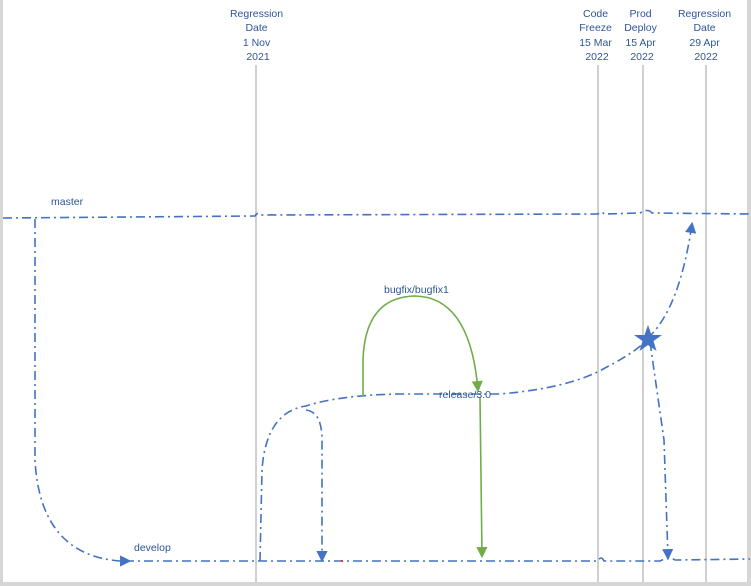 The image size is (751, 586). What do you see at coordinates (597, 35) in the screenshot?
I see `milestone-label-code-freeze: Code Freeze 15 Mar 2022` at bounding box center [597, 35].